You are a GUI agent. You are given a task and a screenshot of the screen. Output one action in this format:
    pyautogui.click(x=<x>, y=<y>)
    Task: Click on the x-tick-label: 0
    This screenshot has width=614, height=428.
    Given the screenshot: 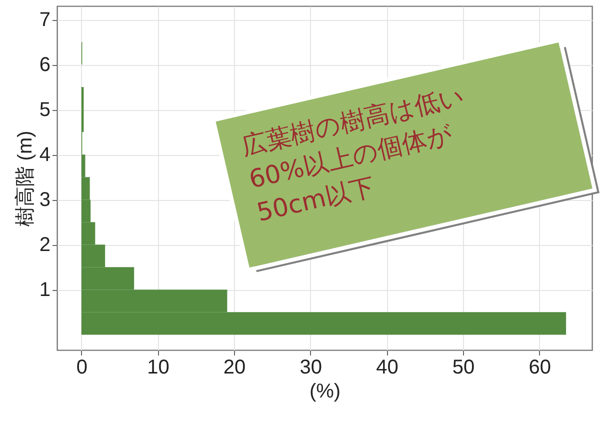 What is the action you would take?
    pyautogui.click(x=82, y=367)
    